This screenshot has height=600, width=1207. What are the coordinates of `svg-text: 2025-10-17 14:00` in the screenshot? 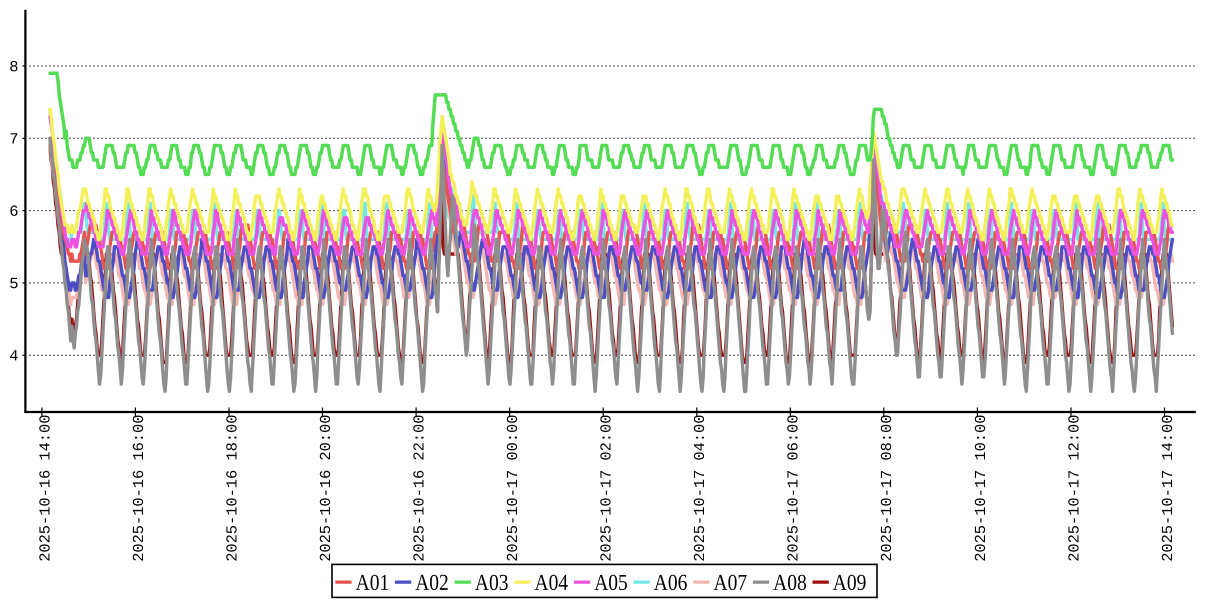 It's located at (1168, 488).